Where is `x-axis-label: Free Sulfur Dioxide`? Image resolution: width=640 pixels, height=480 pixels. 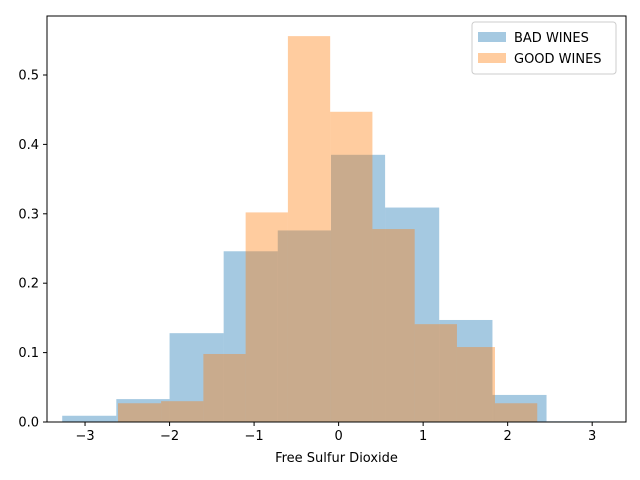
x-axis-label: Free Sulfur Dioxide is located at coordinates (336, 458).